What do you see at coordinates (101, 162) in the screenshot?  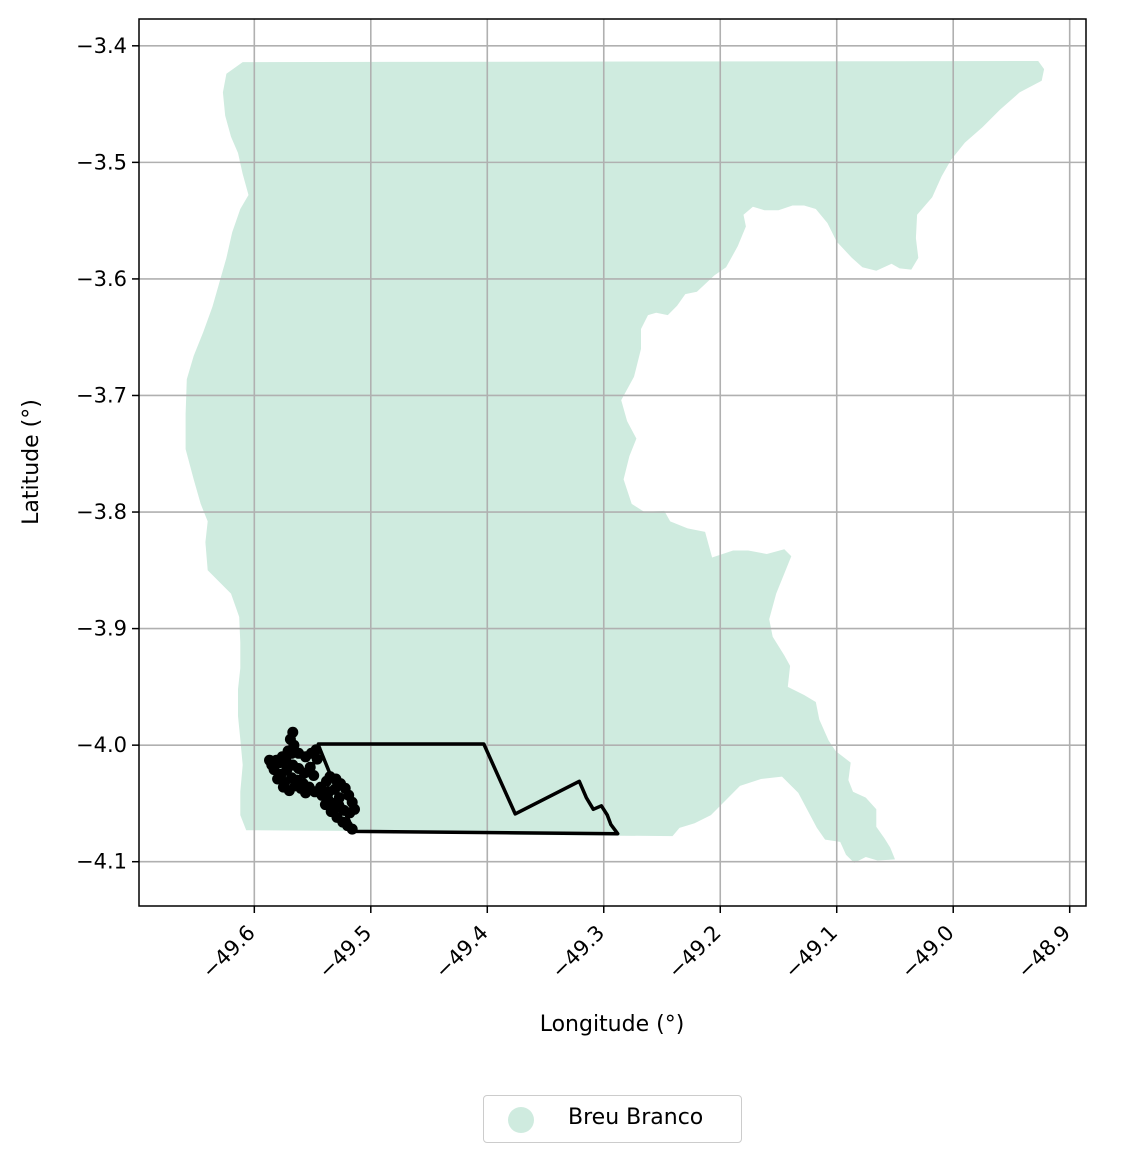 I see `y-tick-label-1: −3.5` at bounding box center [101, 162].